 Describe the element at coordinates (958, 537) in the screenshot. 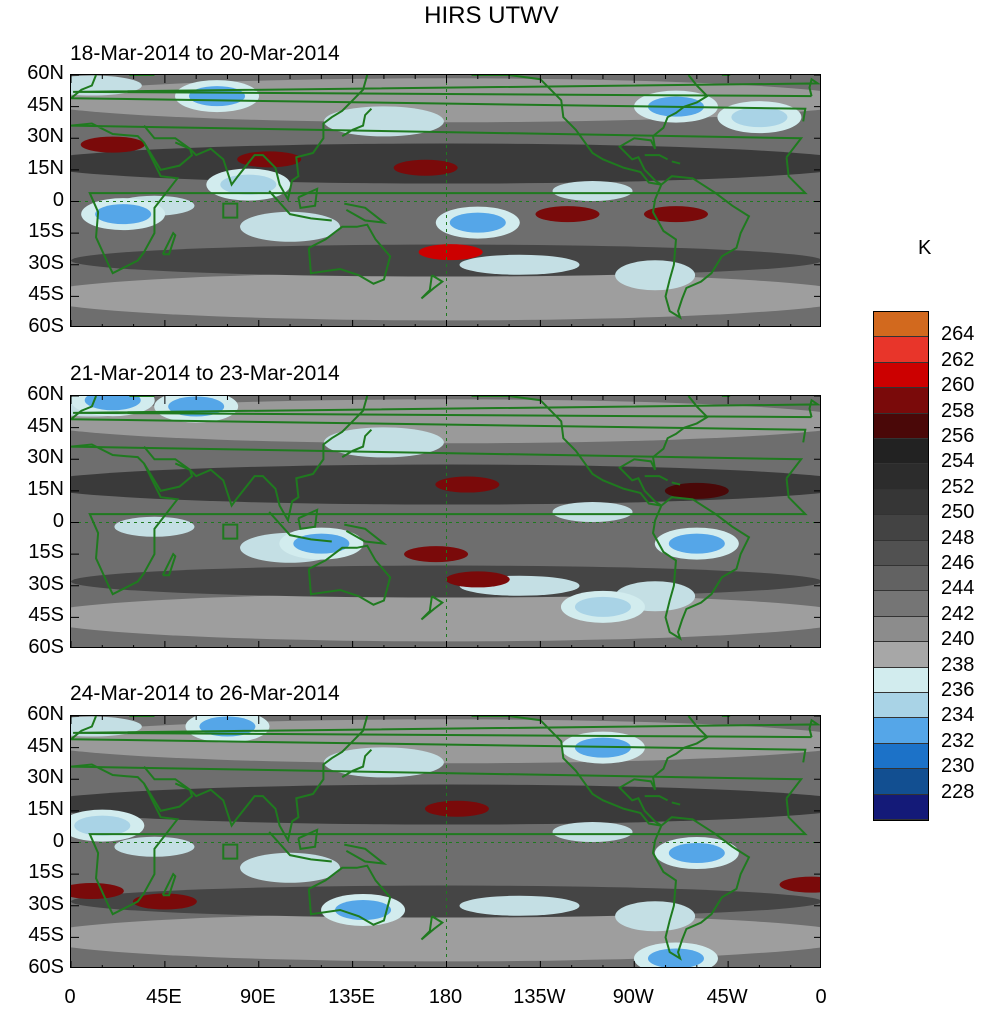

I see `colorbar-label: 248` at that location.